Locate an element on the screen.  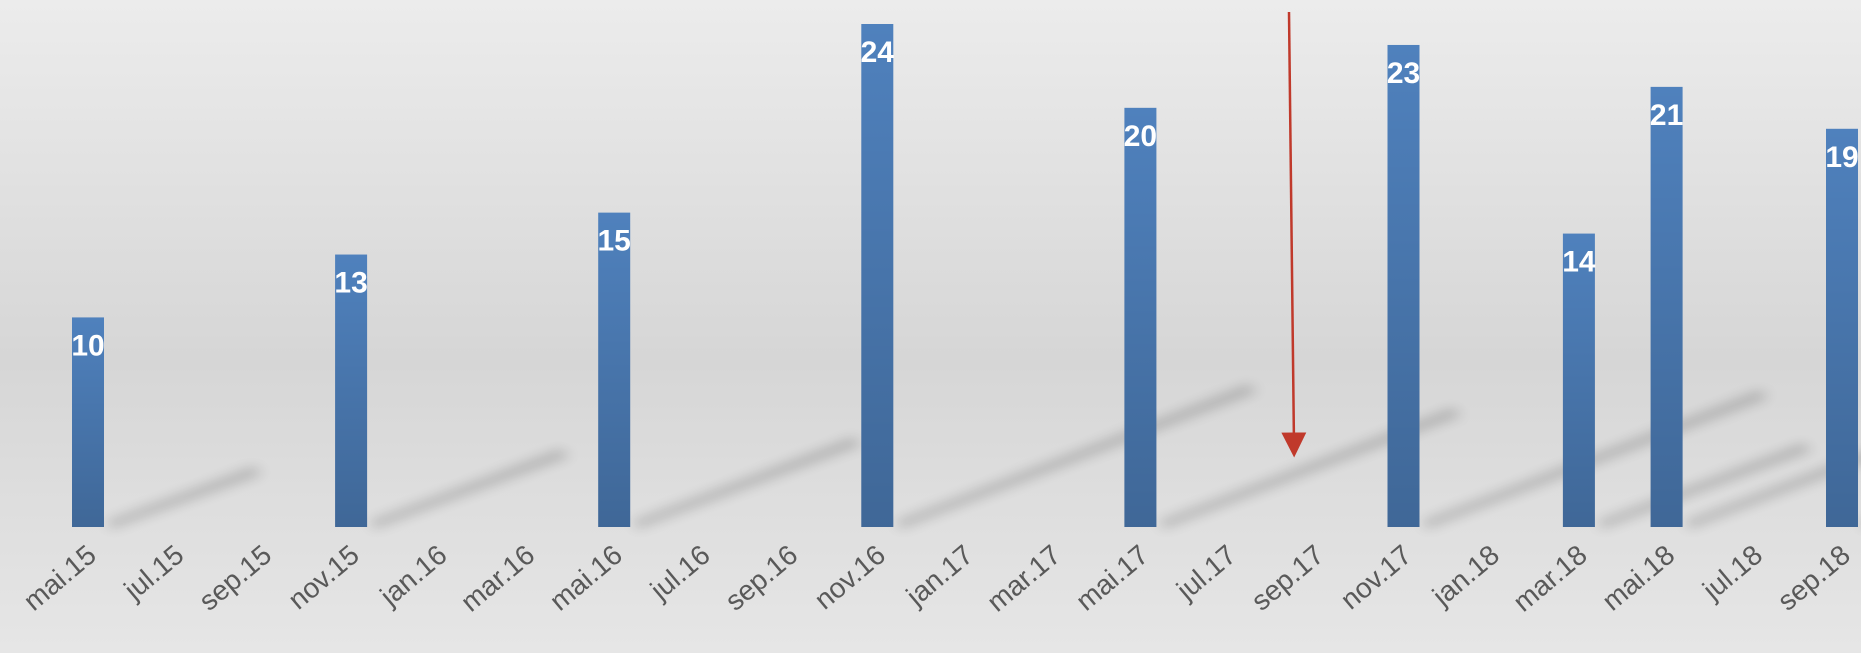
annotation-arrow is located at coordinates (1294, 234).